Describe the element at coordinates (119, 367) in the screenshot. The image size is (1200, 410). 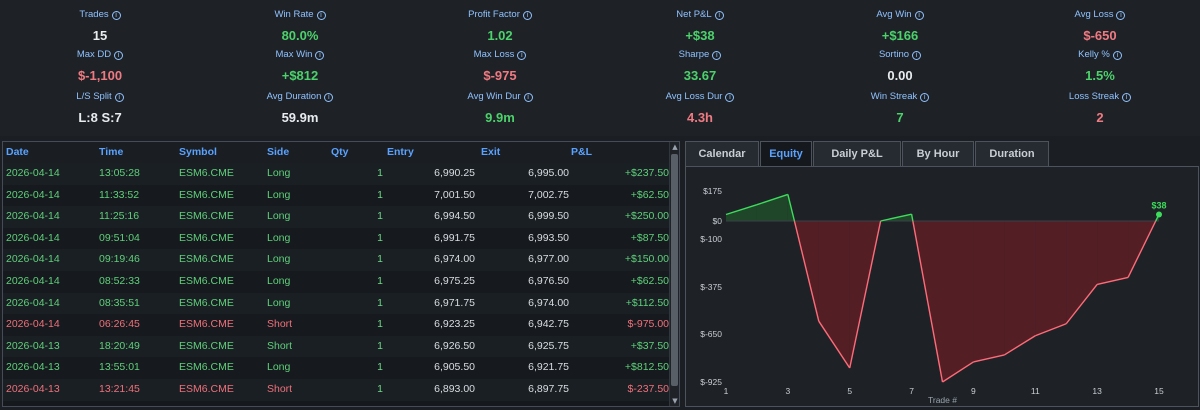
I see `cell-time: 13:55:01` at that location.